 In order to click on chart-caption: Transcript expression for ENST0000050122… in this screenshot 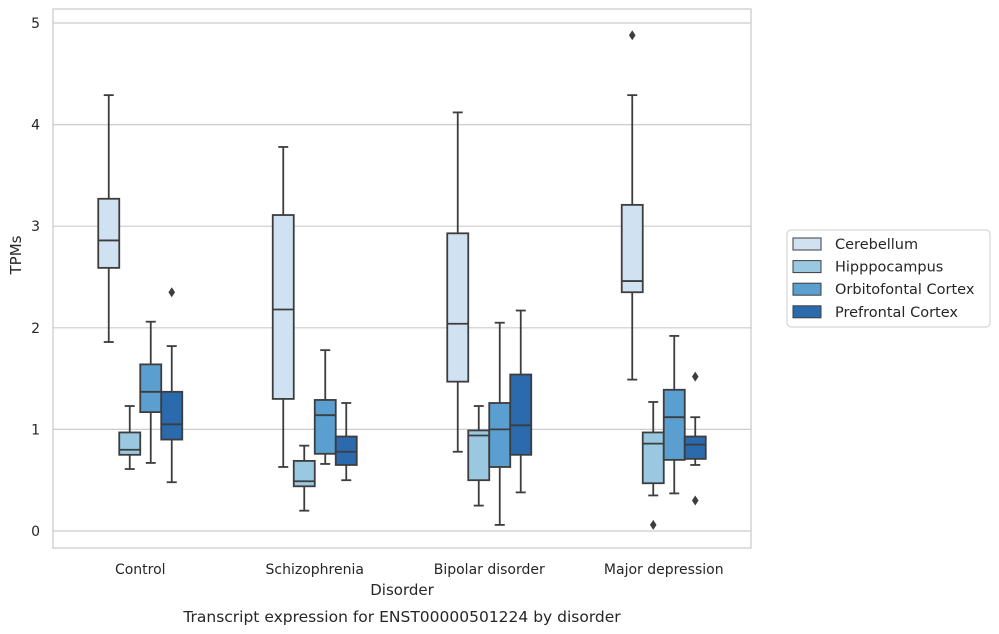, I will do `click(401, 617)`.